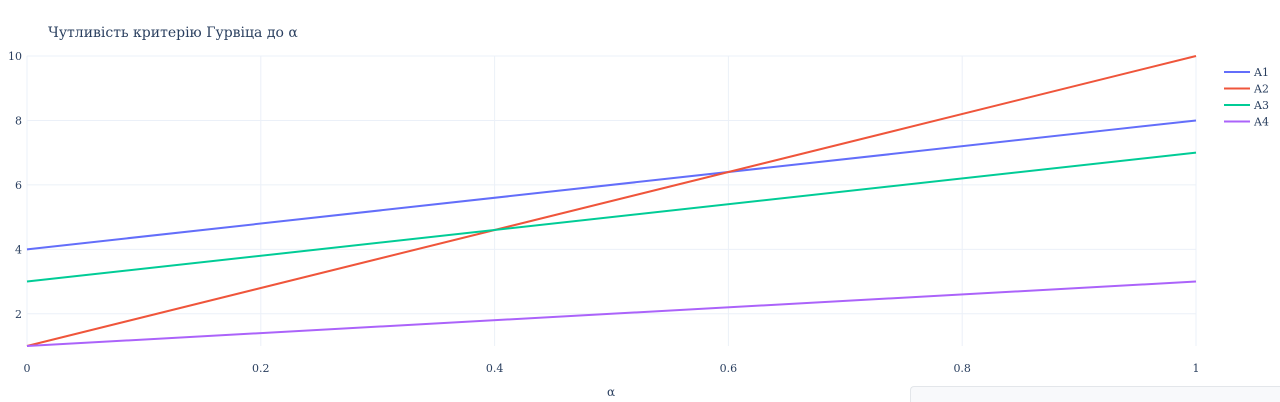 This screenshot has width=1280, height=402. Describe the element at coordinates (1261, 105) in the screenshot. I see `legend-label: A3` at that location.